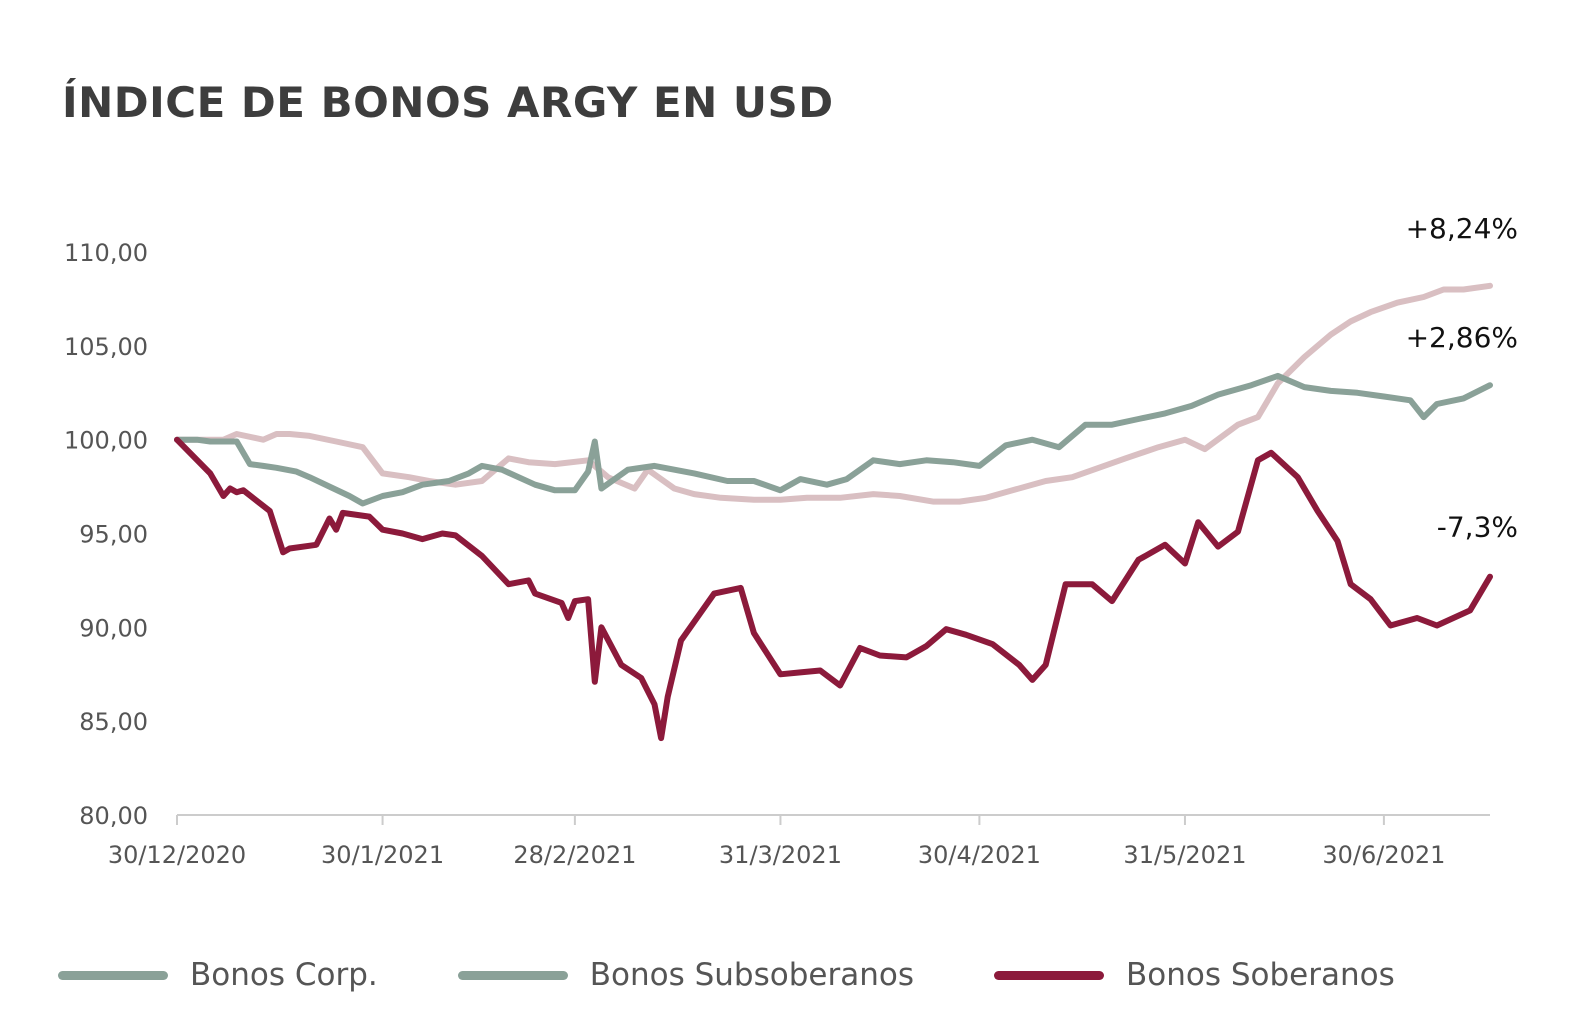 Image resolution: width=1582 pixels, height=1032 pixels. What do you see at coordinates (177, 855) in the screenshot?
I see `x-tick-label: 30/12/2020` at bounding box center [177, 855].